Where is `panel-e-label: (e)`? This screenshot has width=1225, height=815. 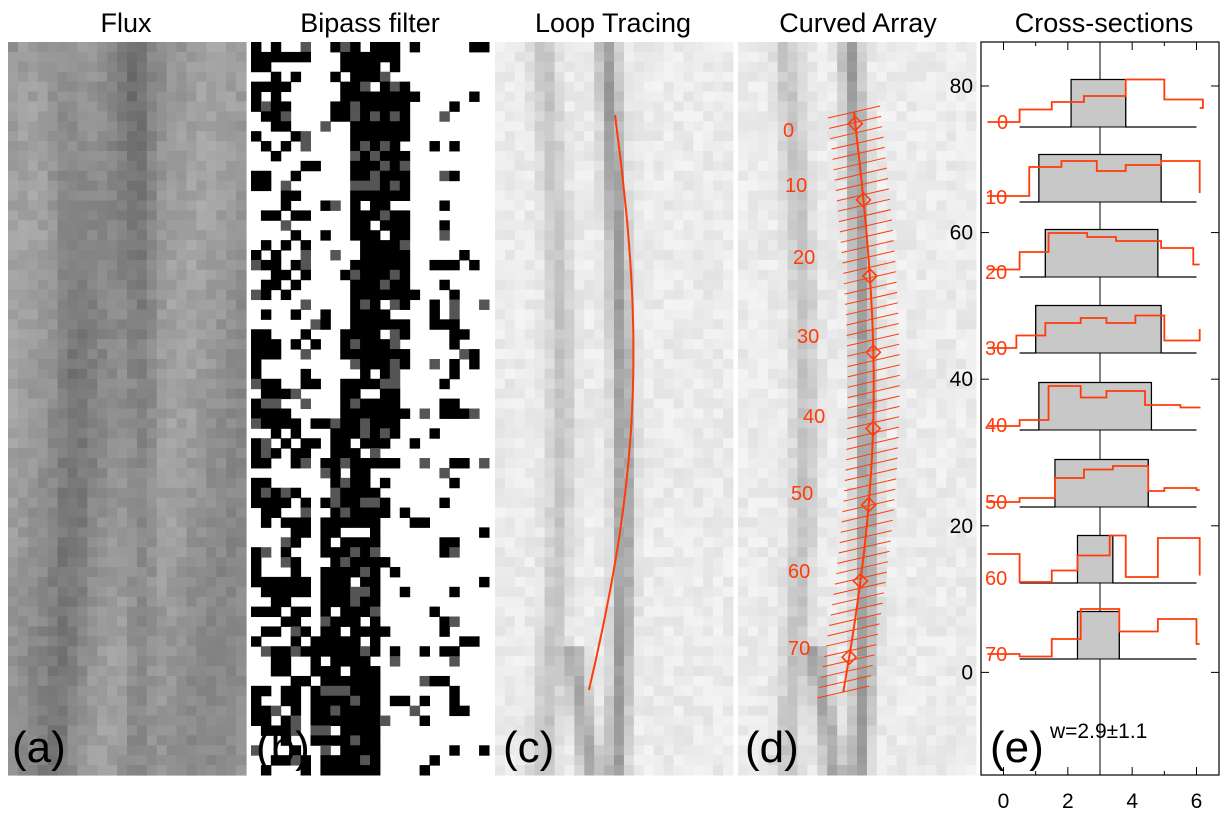 panel-e-label: (e) is located at coordinates (1017, 747).